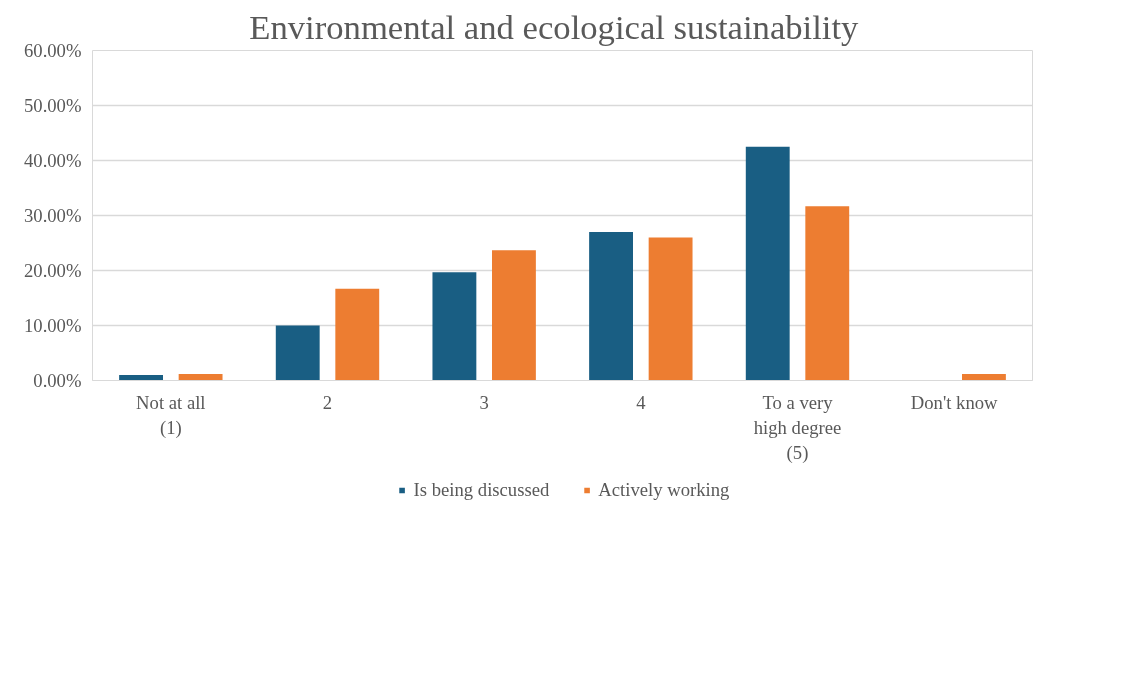  Describe the element at coordinates (52, 325) in the screenshot. I see `y-tick-label: 10.00%` at that location.